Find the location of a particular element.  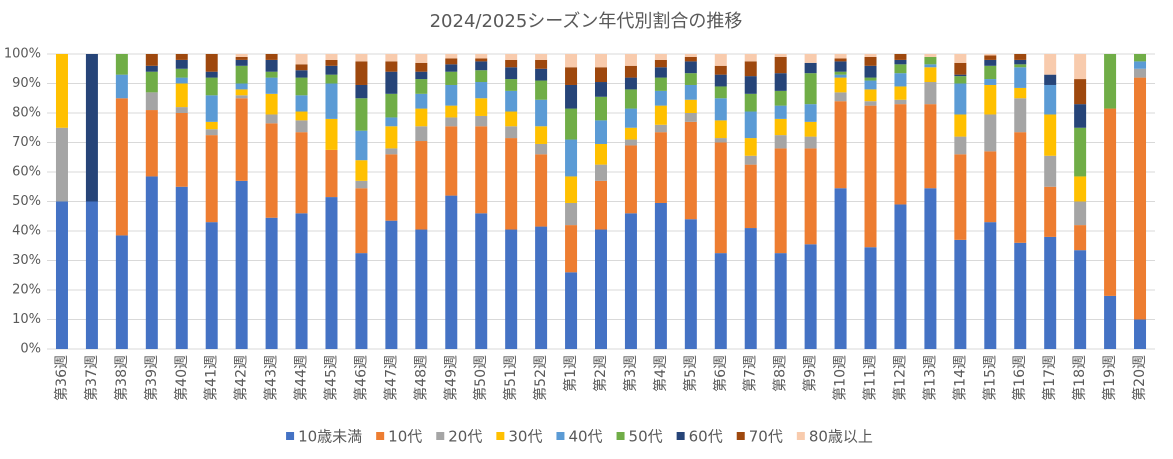

x-tick-label: 第2週 is located at coordinates (600, 373).